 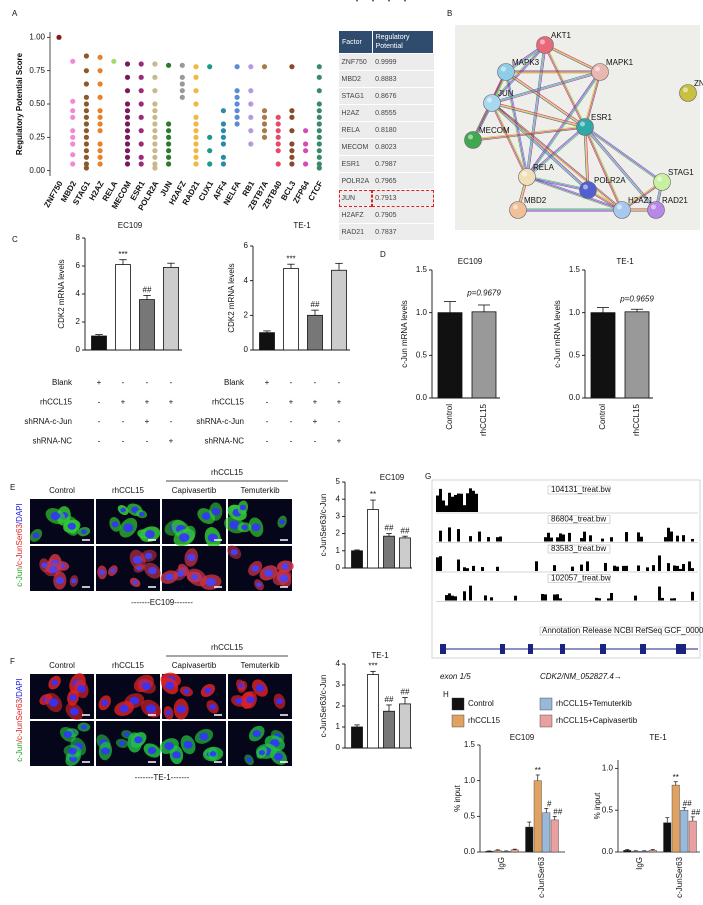 What do you see at coordinates (372, 665) in the screenshot?
I see `significance-label: ***` at bounding box center [372, 665].